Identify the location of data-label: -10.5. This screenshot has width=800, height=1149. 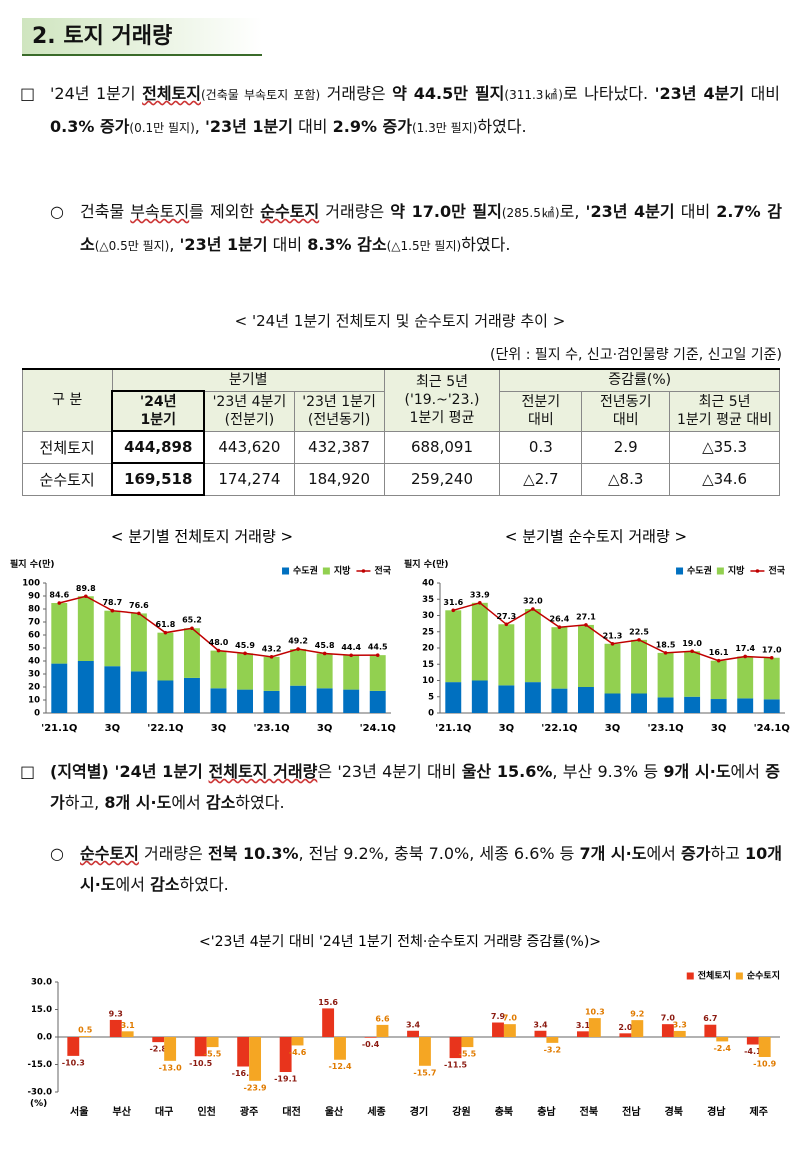
(200, 1063).